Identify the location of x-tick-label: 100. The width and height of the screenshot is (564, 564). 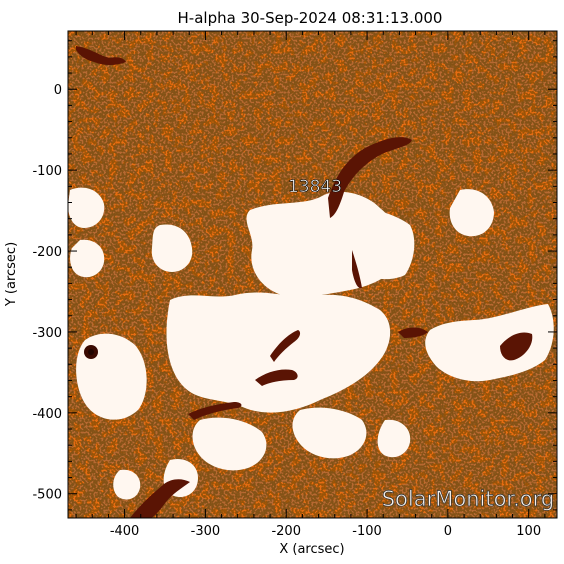
(528, 531).